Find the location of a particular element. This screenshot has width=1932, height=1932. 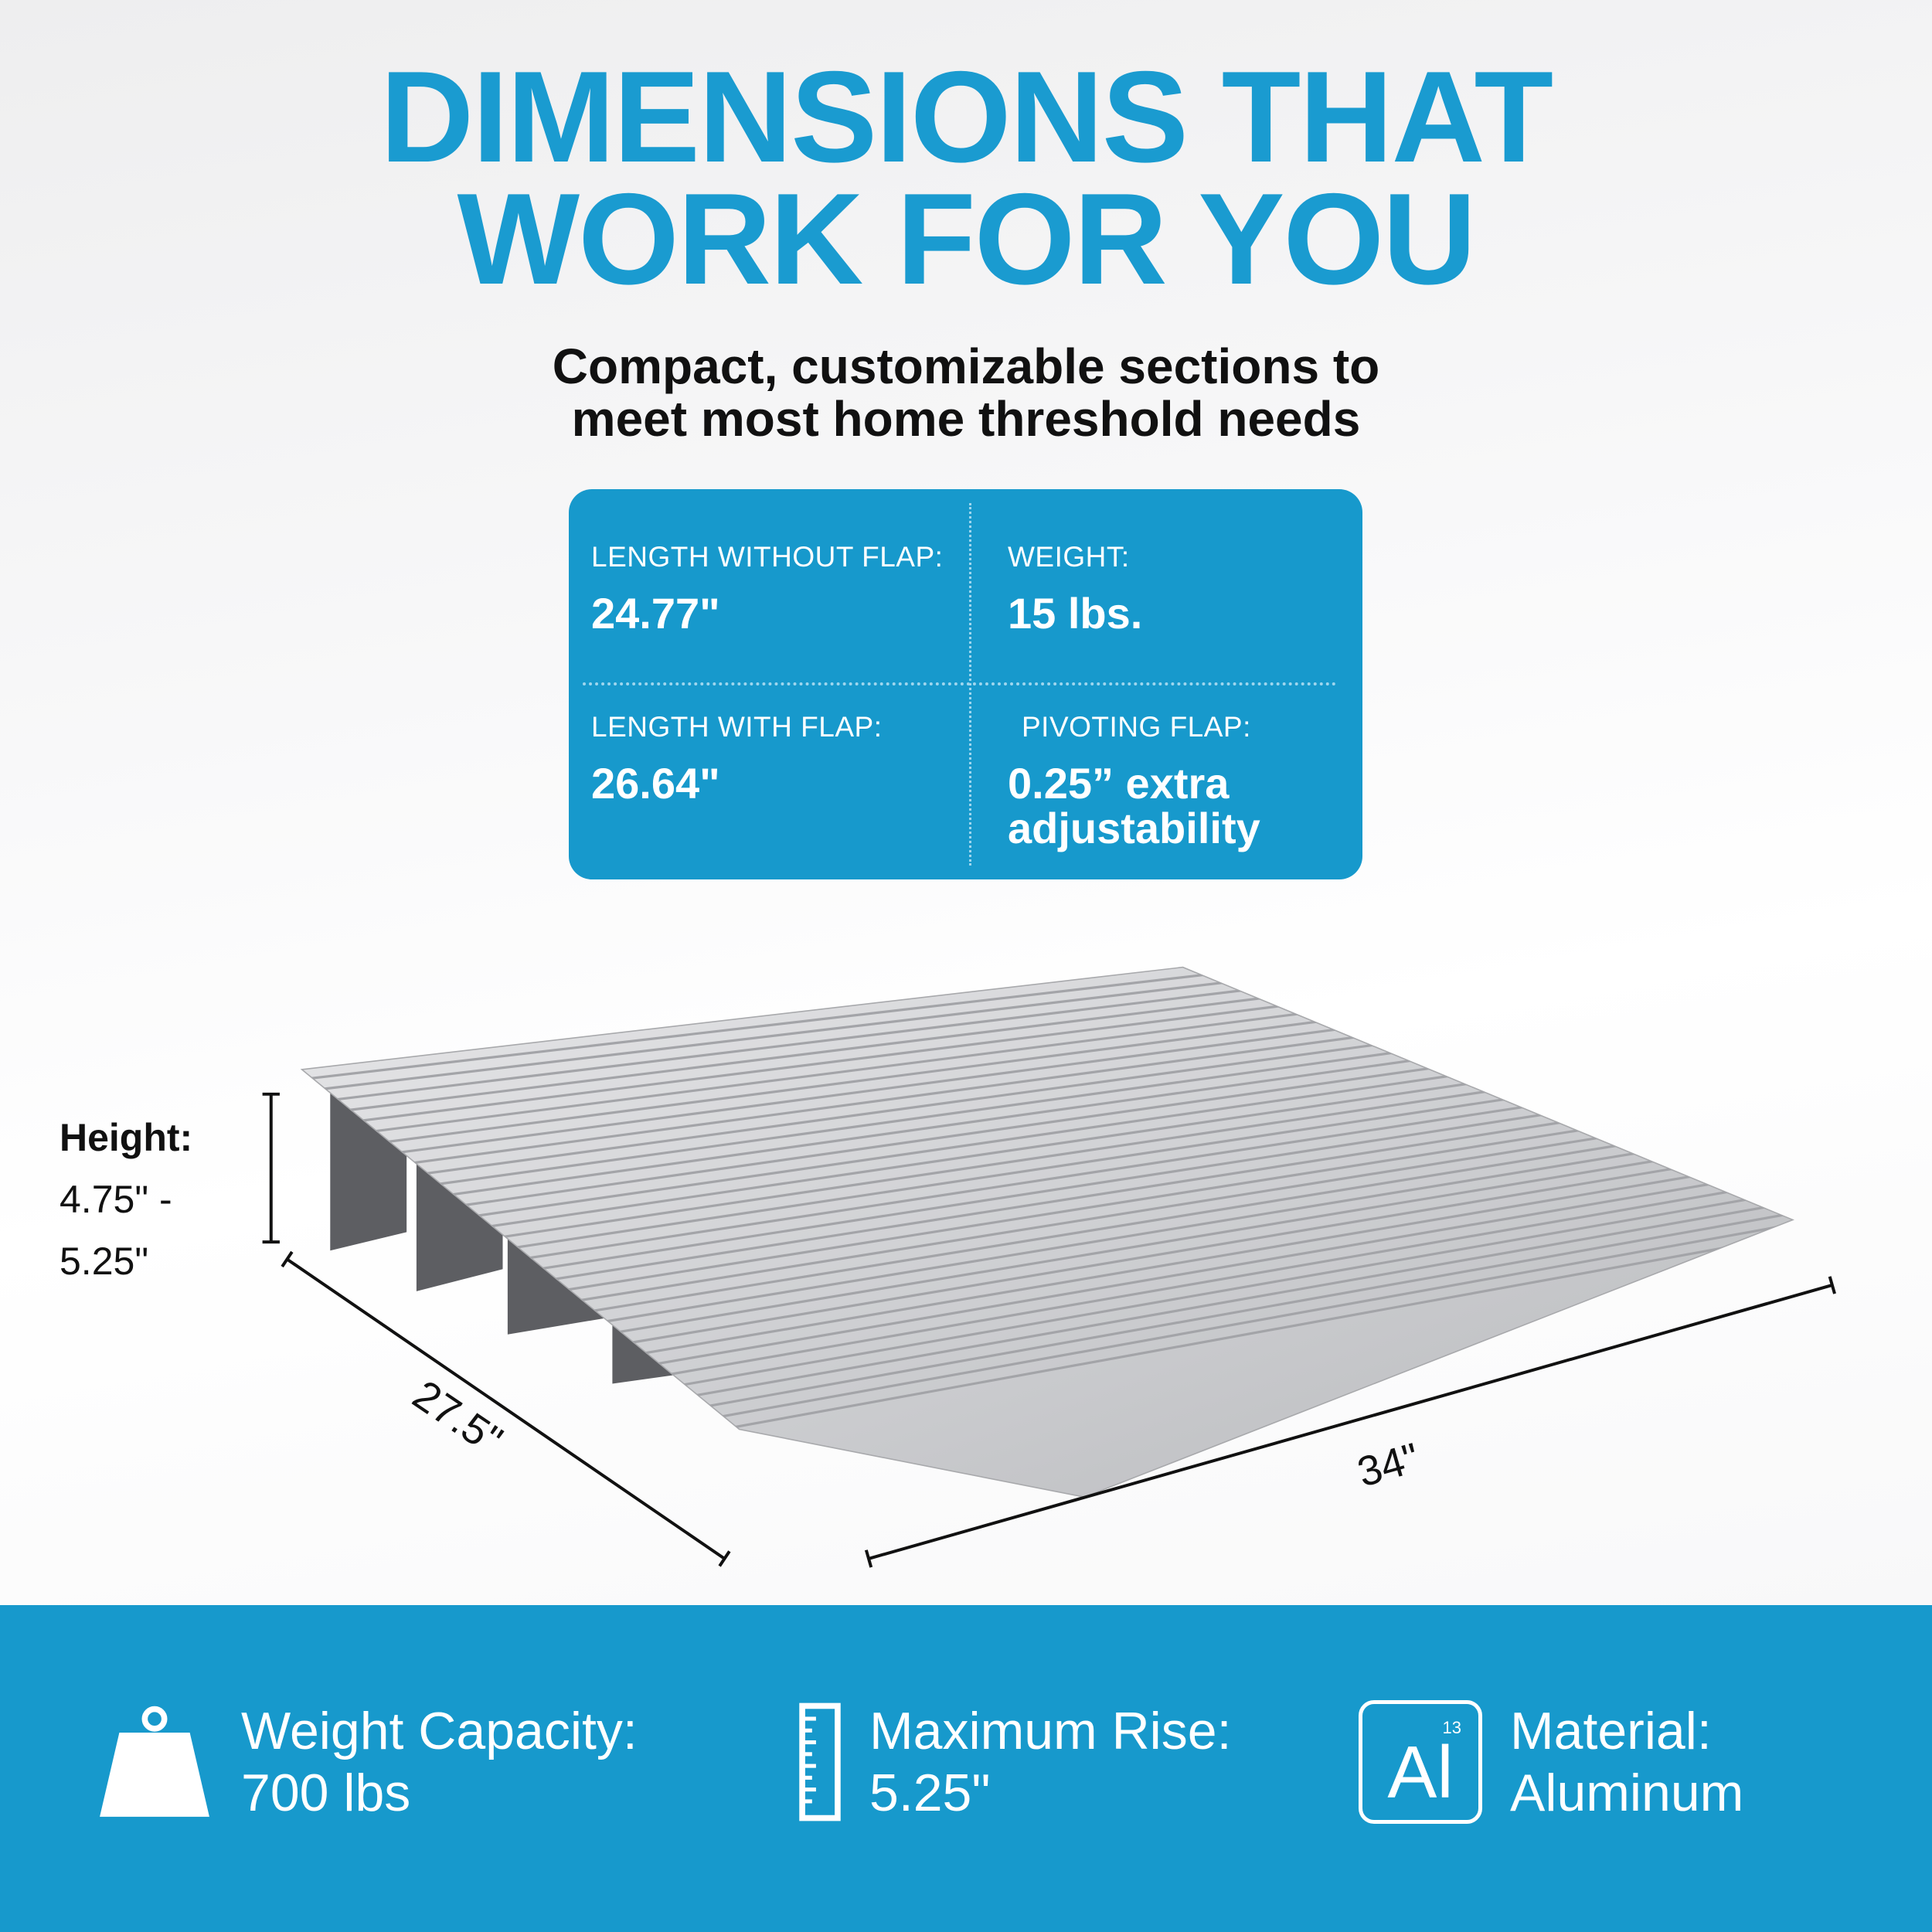

divider is located at coordinates (960, 684).